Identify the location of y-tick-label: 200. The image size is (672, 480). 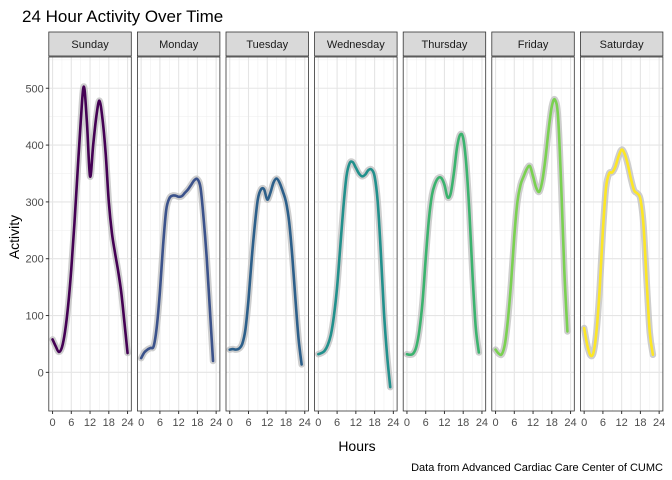
(34, 260).